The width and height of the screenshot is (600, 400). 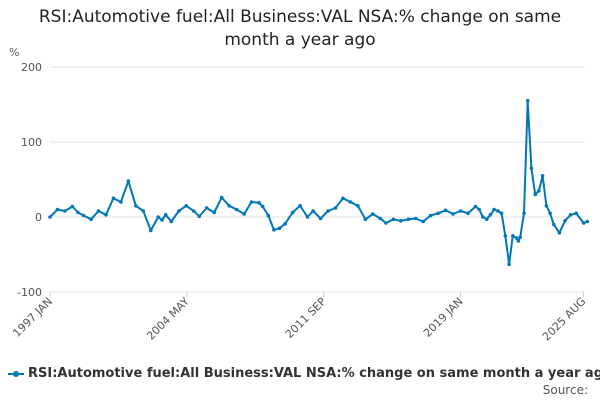 What do you see at coordinates (29, 292) in the screenshot?
I see `y-tick-label: -100` at bounding box center [29, 292].